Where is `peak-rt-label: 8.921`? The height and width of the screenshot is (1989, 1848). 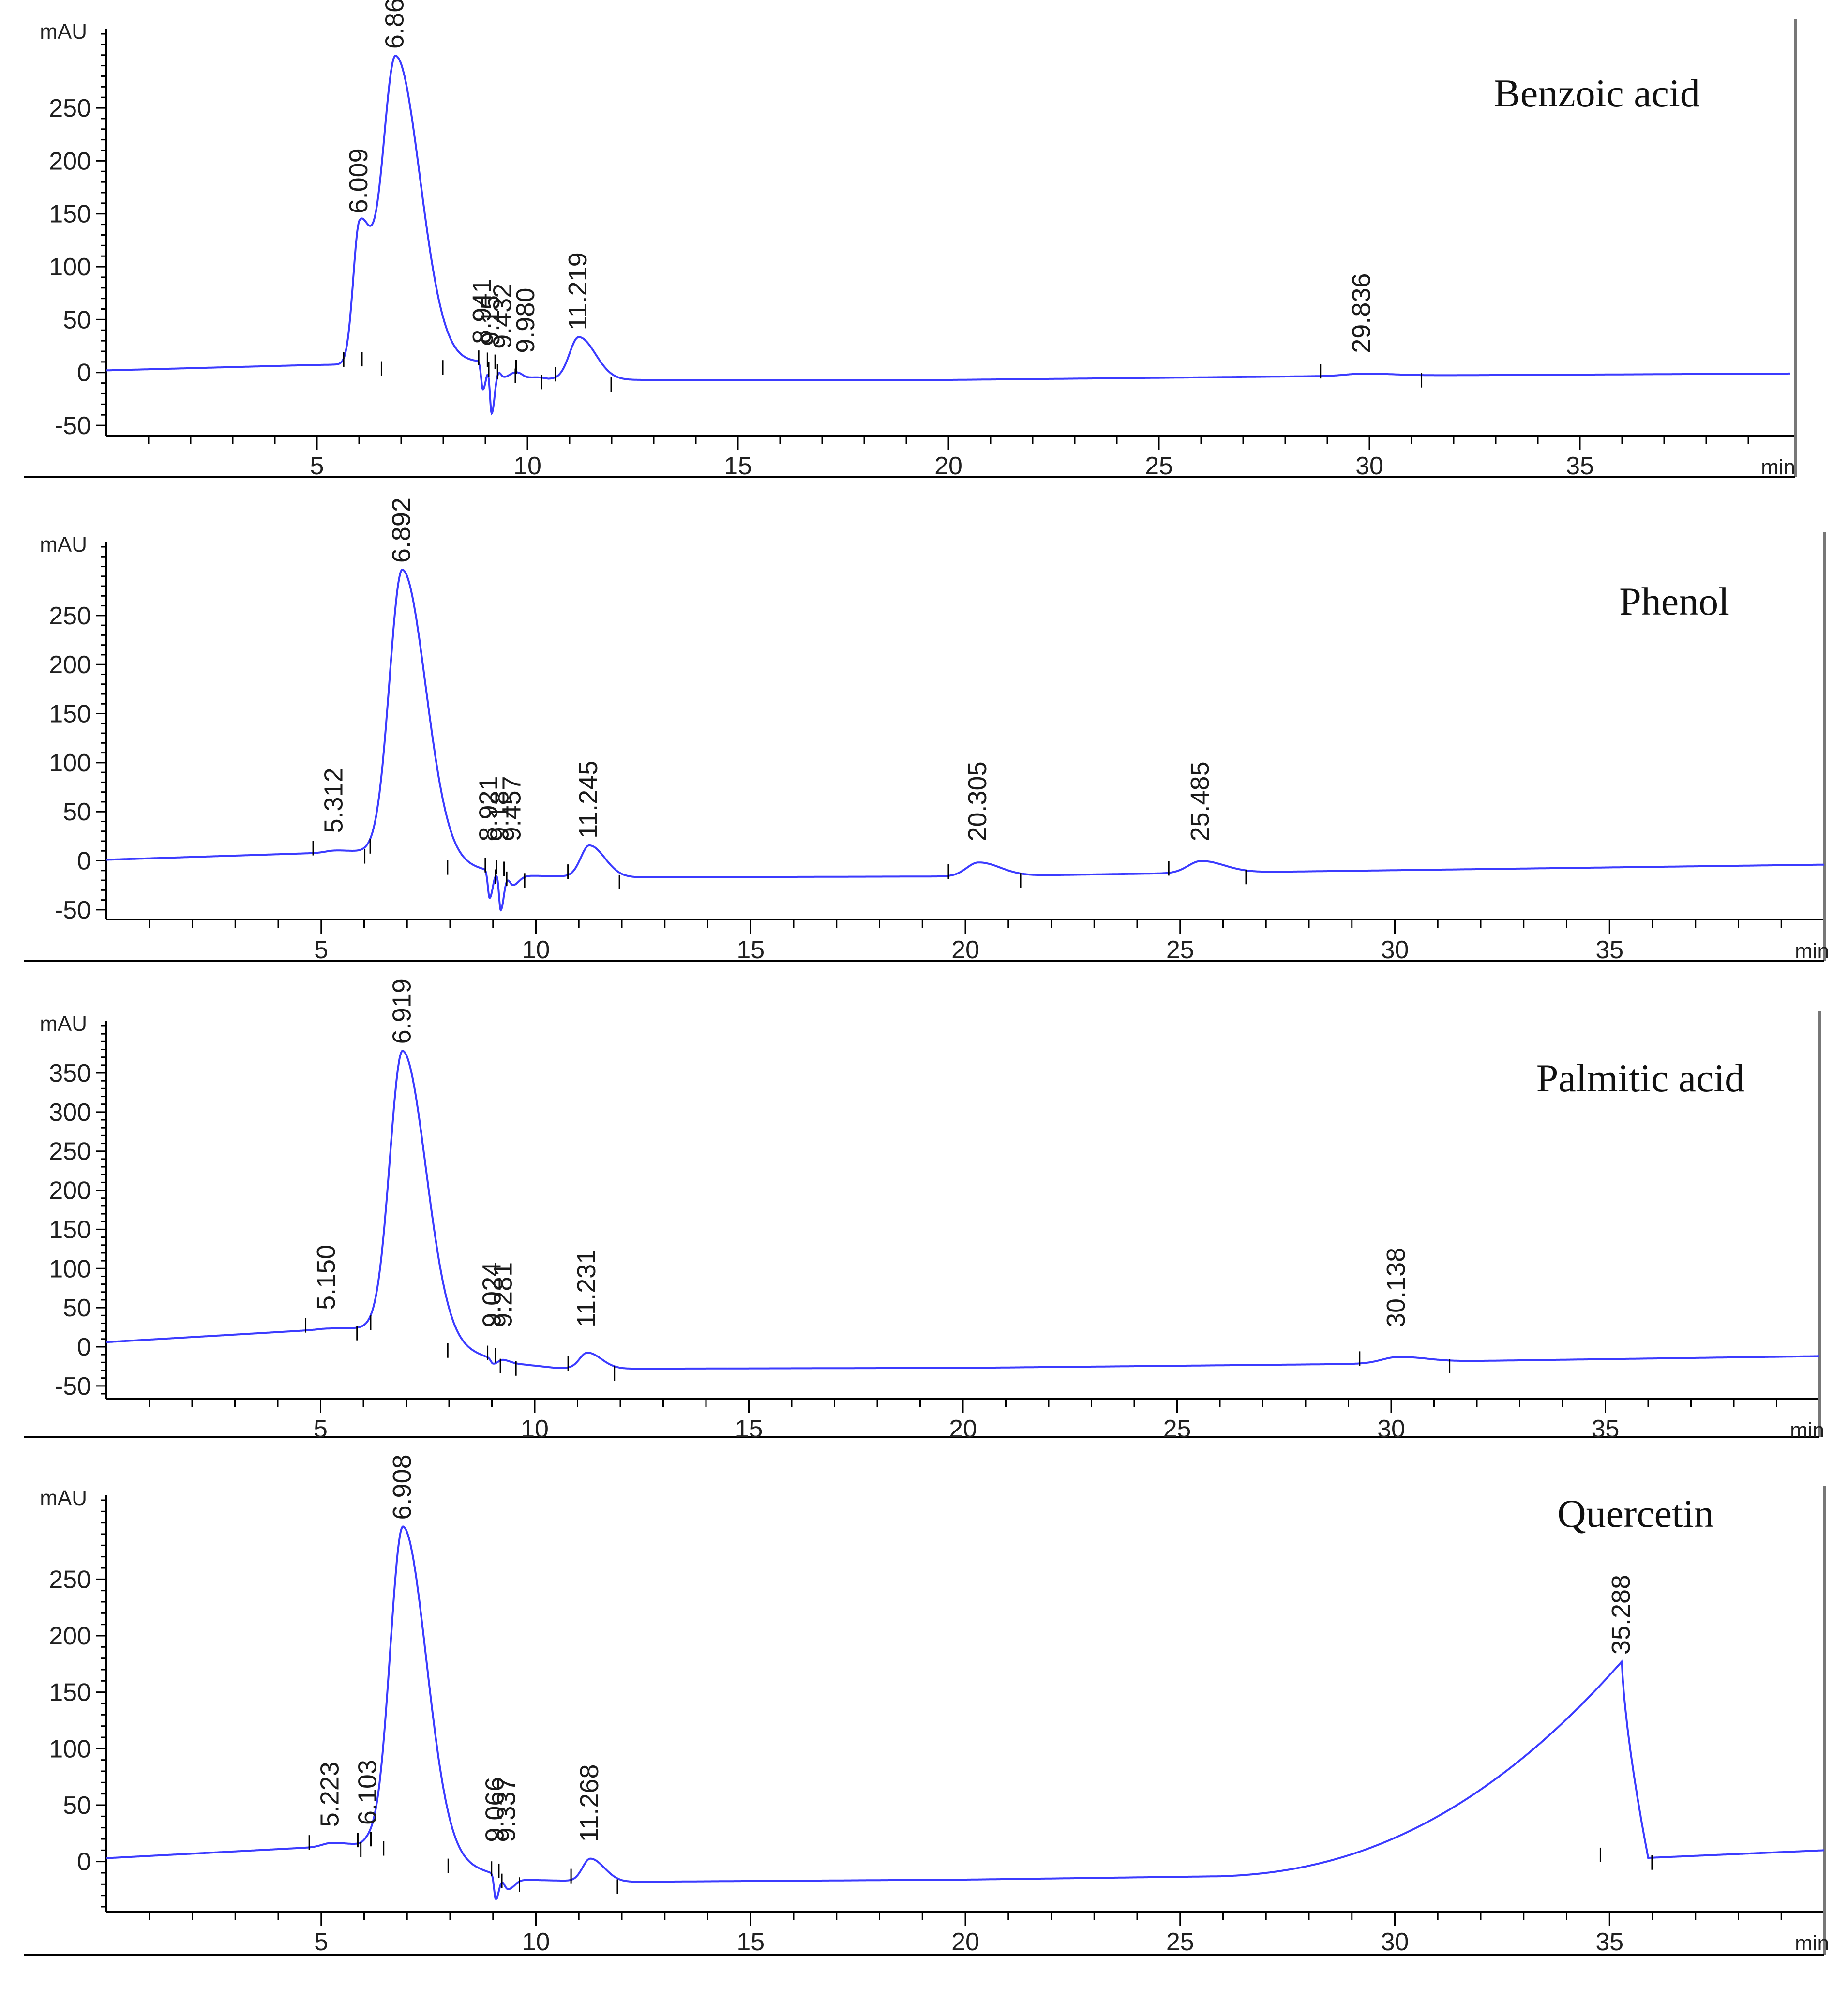
peak-rt-label: 8.921 is located at coordinates (488, 809).